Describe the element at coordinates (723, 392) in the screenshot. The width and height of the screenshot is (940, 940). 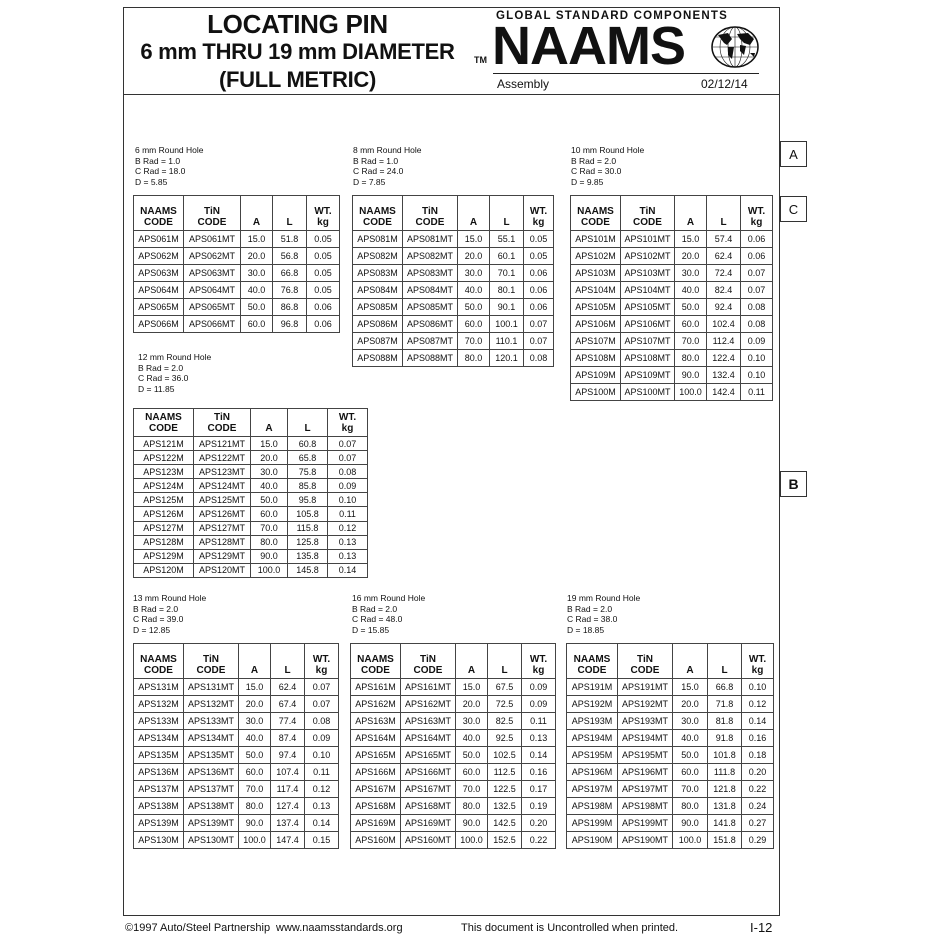
I see `l-value-cell: 142.4` at that location.